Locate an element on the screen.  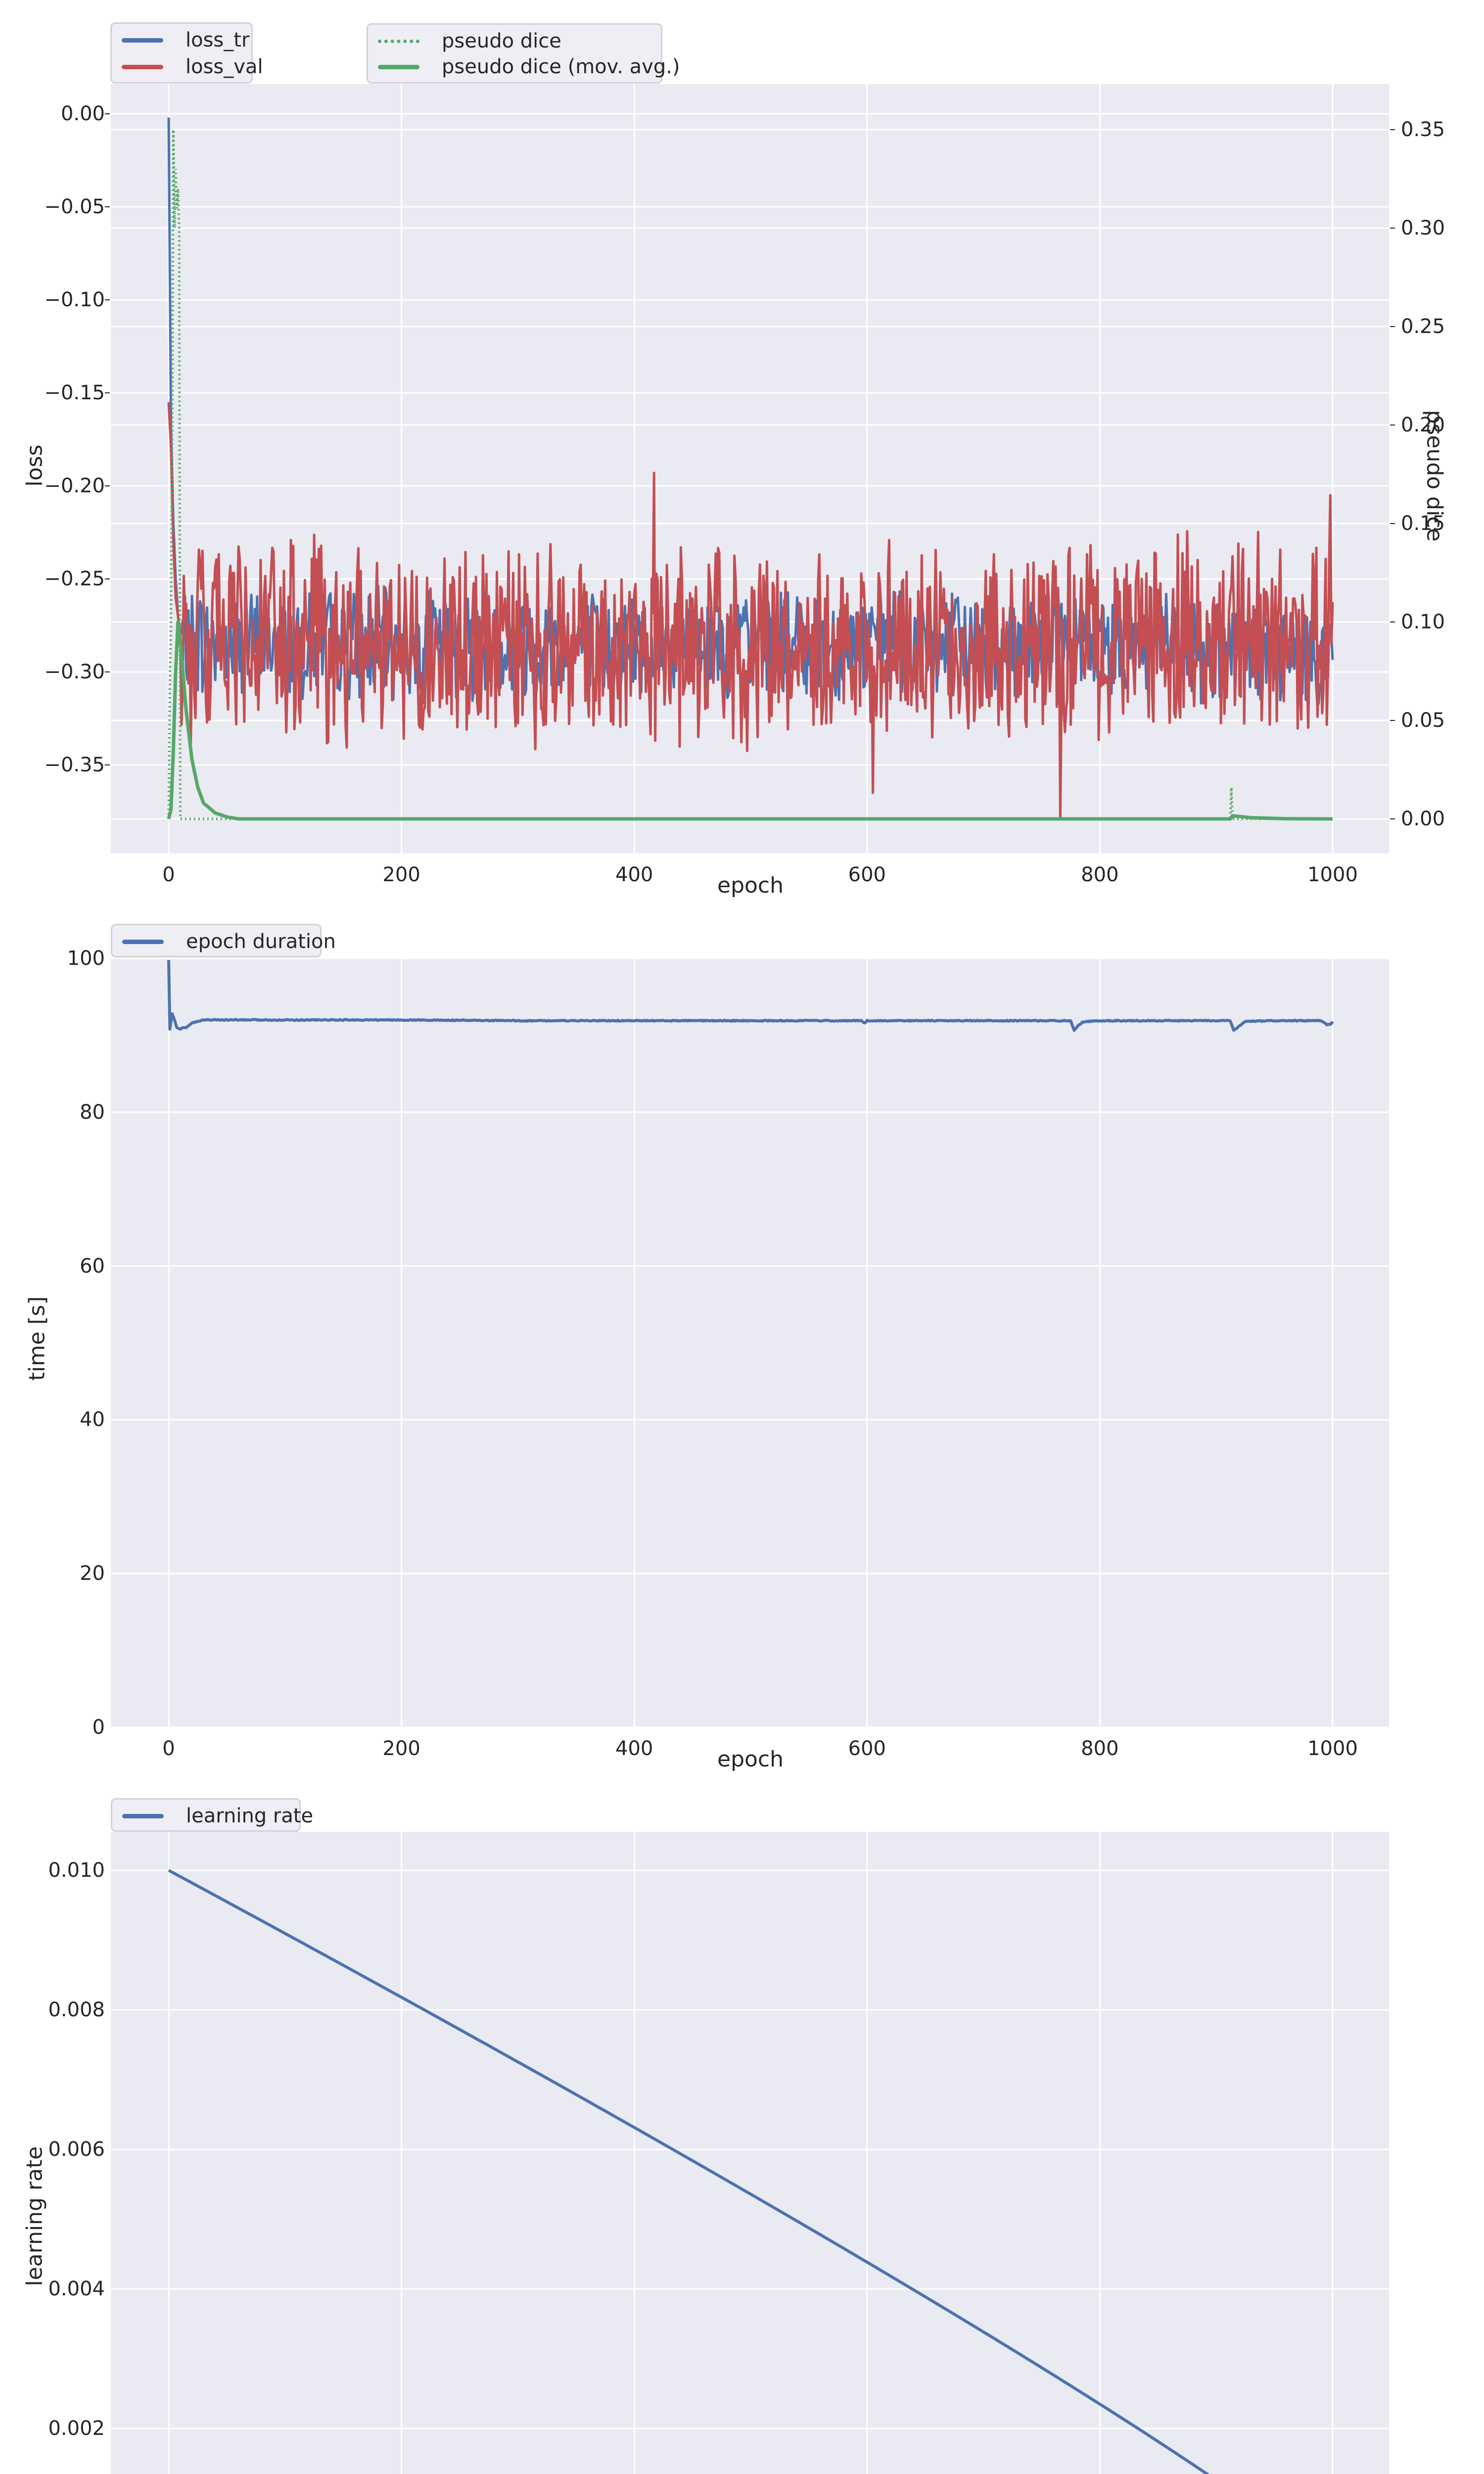
legend-pseudo-dice: pseudo dice pseudo dice (mov. avg.) is located at coordinates (523, 54).